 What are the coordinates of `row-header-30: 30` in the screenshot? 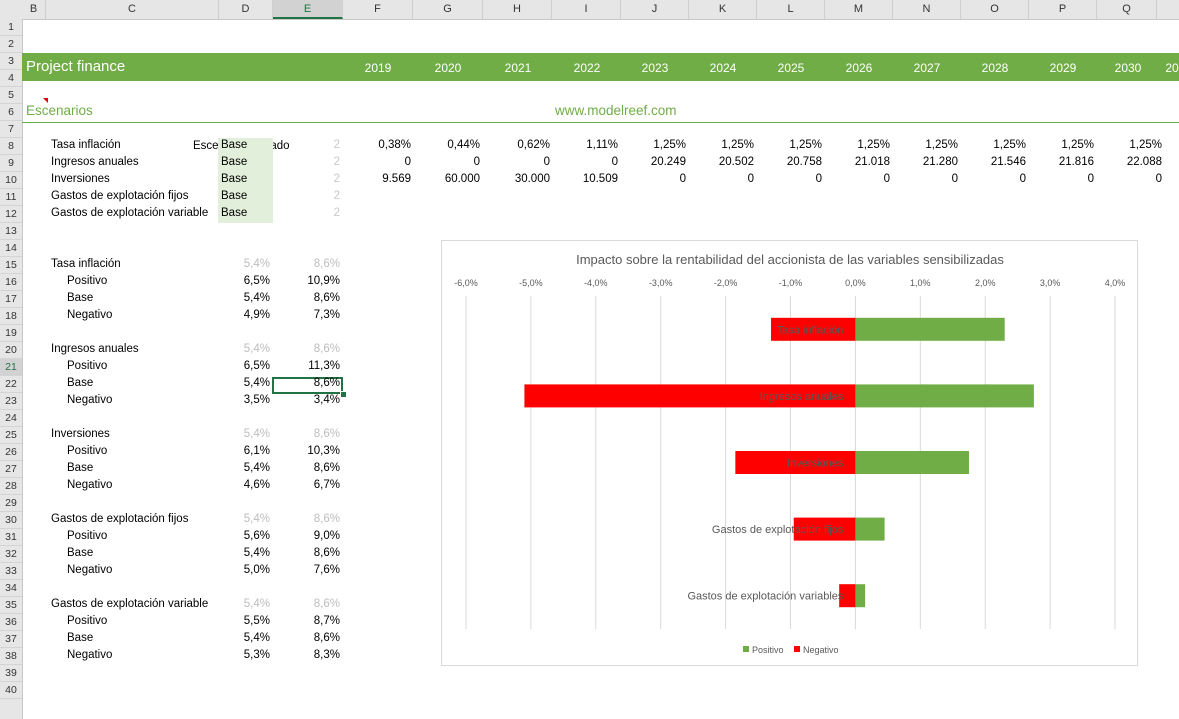 It's located at (11, 520).